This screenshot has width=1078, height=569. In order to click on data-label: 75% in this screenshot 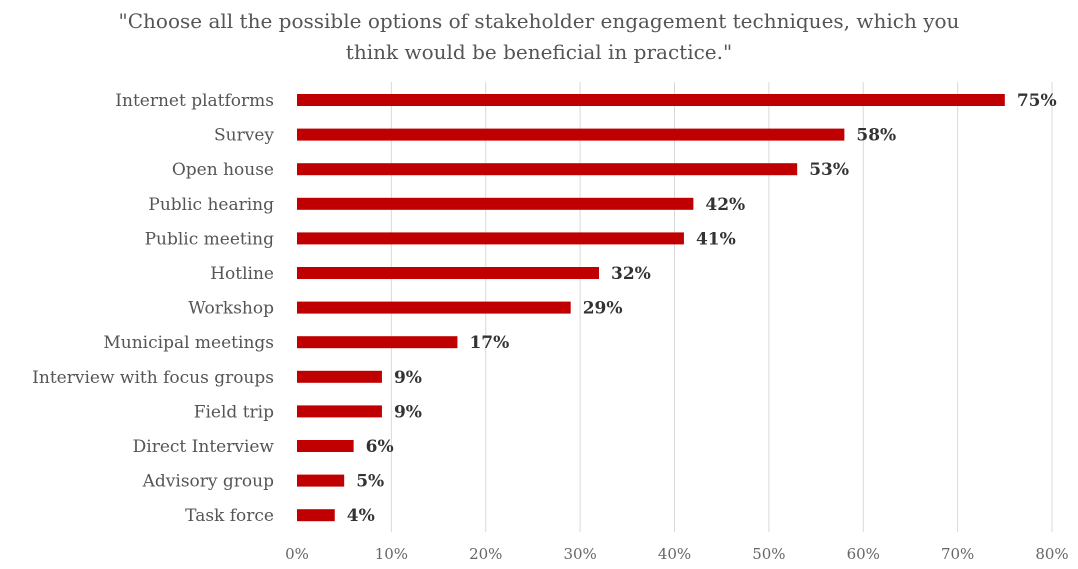, I will do `click(1037, 101)`.